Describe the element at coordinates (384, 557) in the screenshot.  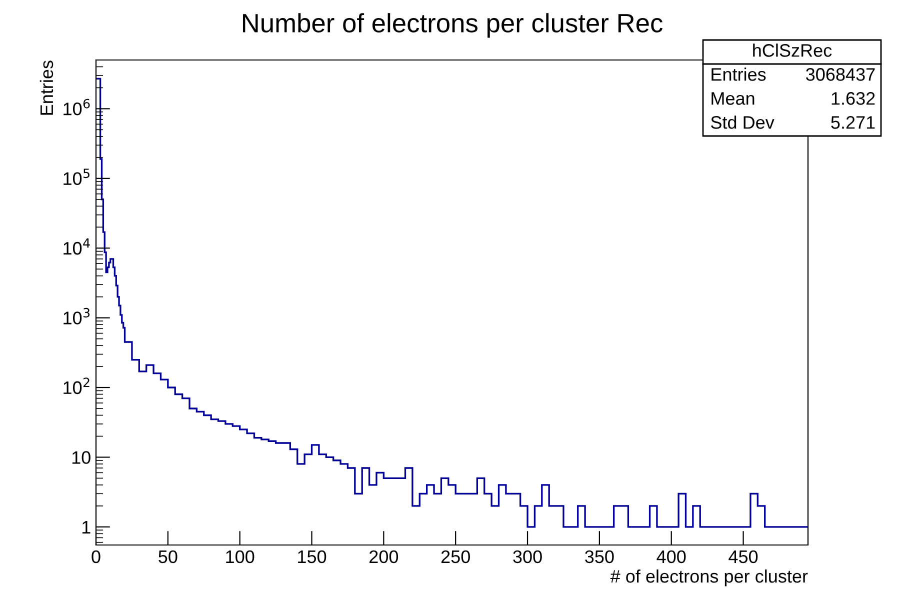
I see `x-tick-label: 200` at that location.